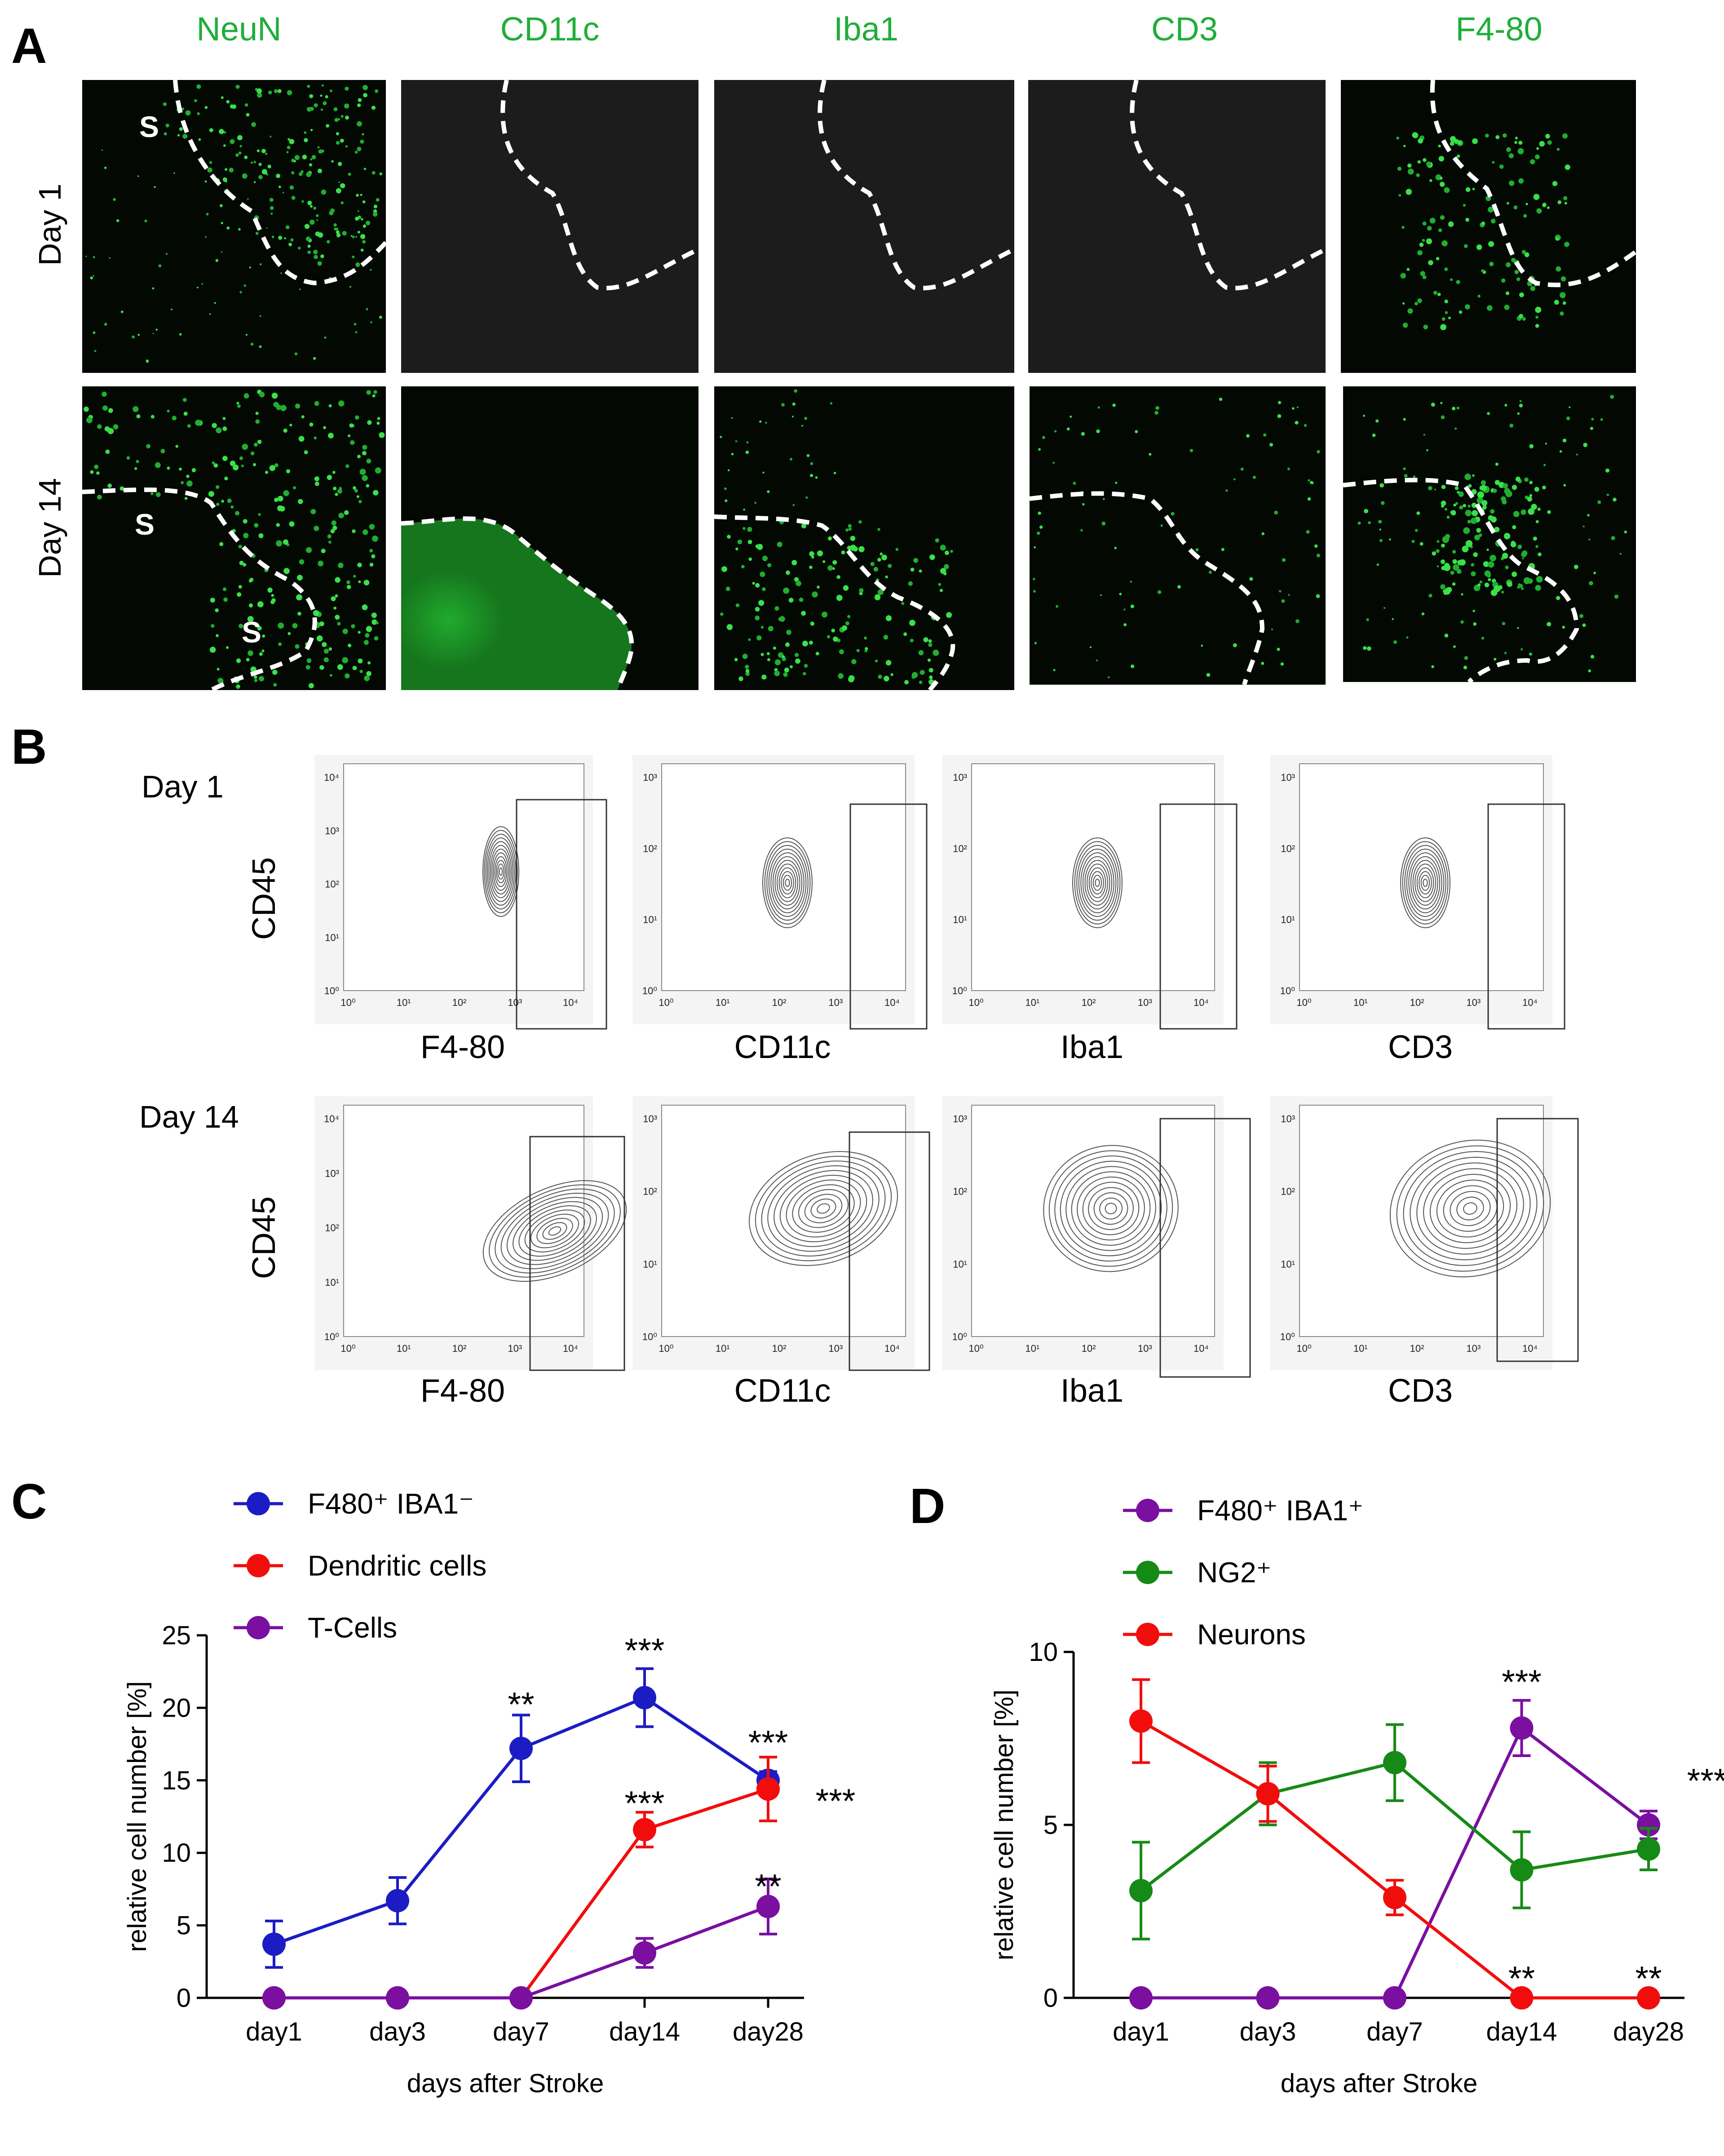  What do you see at coordinates (960, 1191) in the screenshot?
I see `flow-y-tick: 10²` at bounding box center [960, 1191].